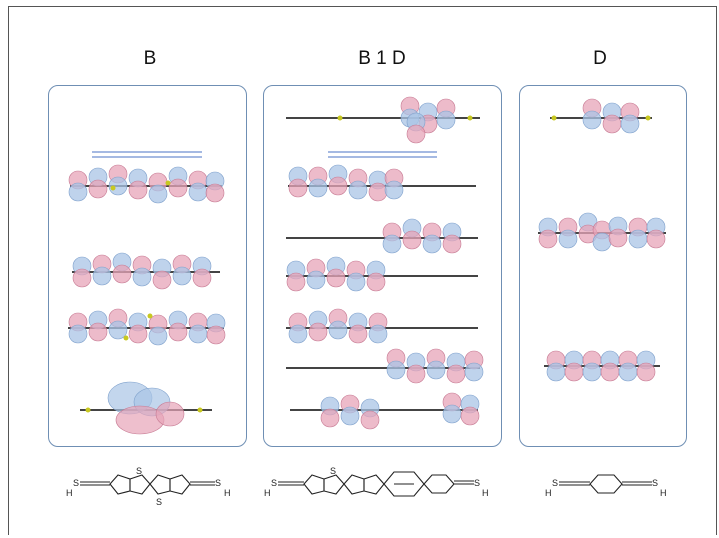 The image size is (719, 538). What do you see at coordinates (150, 58) in the screenshot?
I see `column-title-b: B` at bounding box center [150, 58].